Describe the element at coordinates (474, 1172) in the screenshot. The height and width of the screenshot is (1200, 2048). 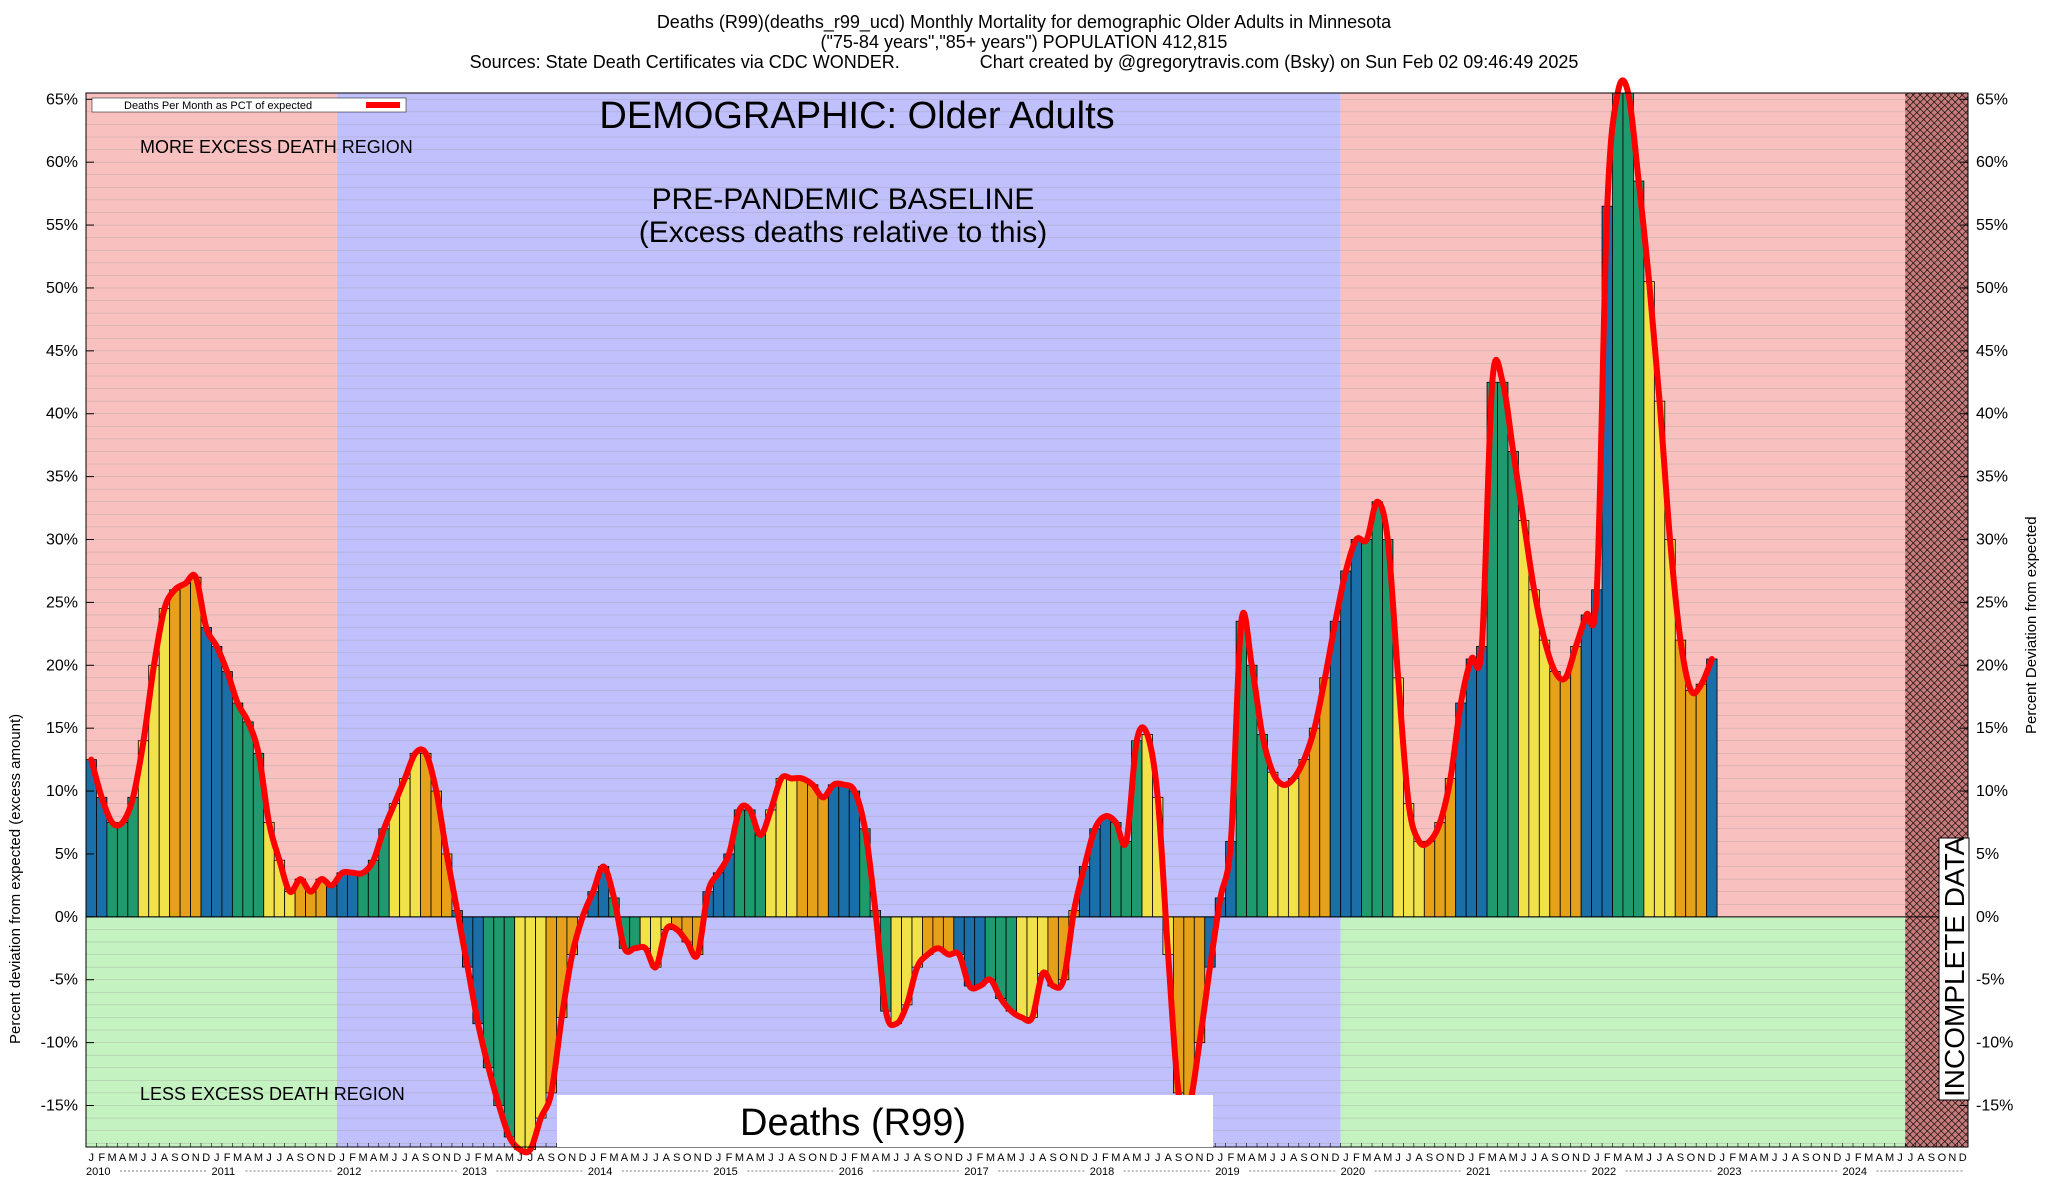
I see `x-tick-year: 2013` at that location.